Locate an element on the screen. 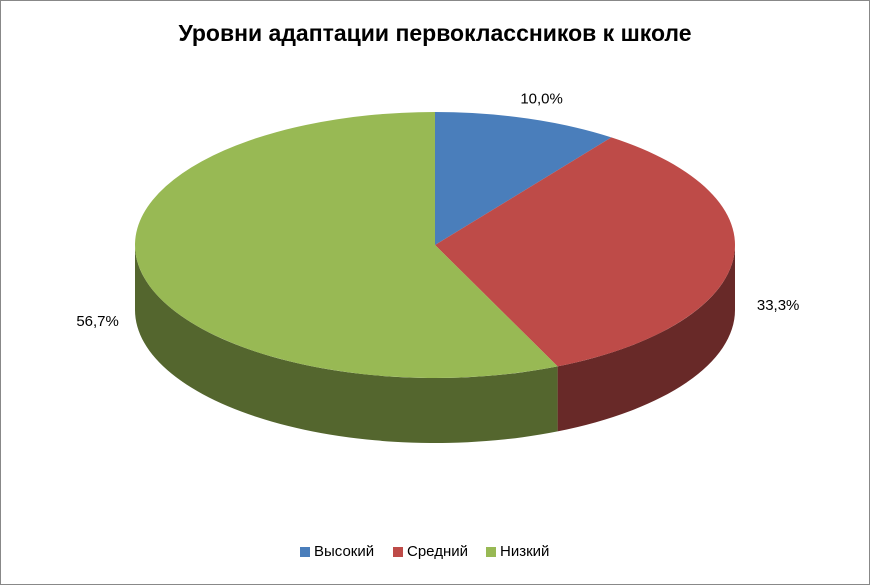  data-label: 56,7% is located at coordinates (97, 321).